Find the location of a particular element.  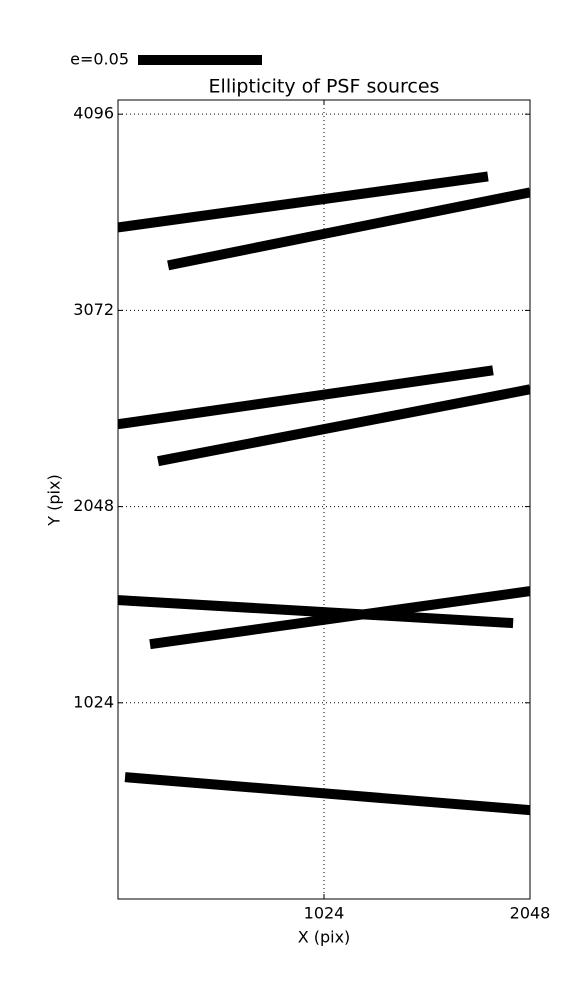

x-tick-label: 2048 is located at coordinates (530, 913).